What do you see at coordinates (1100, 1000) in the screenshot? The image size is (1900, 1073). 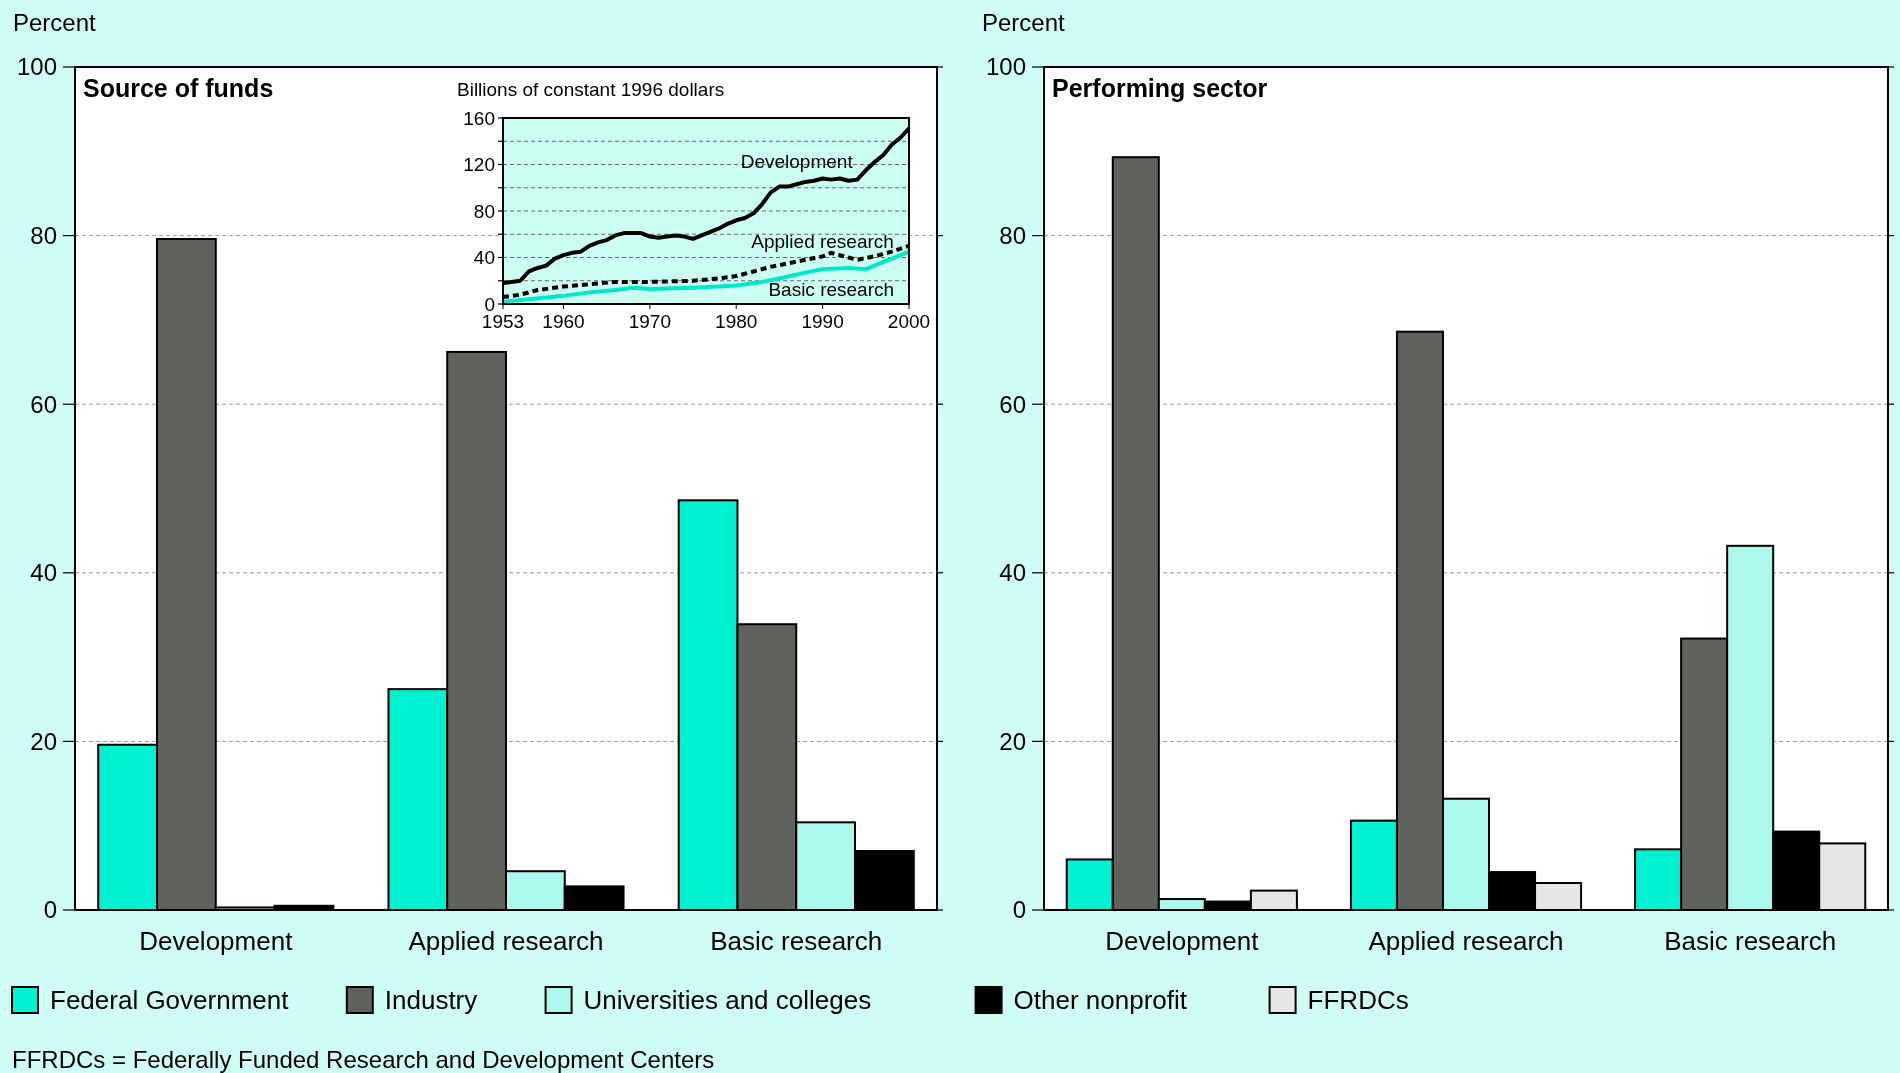 I see `legend-label: Other nonprofit` at bounding box center [1100, 1000].